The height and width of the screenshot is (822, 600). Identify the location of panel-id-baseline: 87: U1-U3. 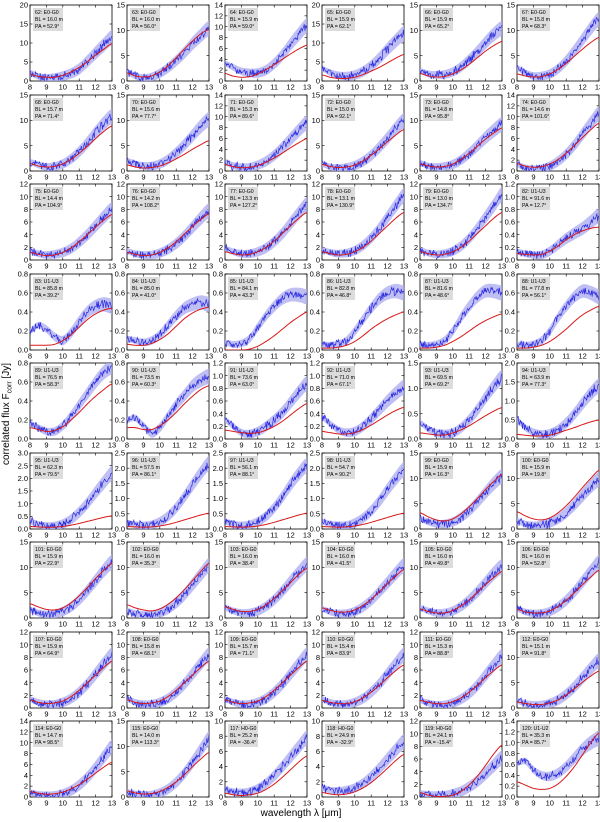
(437, 282).